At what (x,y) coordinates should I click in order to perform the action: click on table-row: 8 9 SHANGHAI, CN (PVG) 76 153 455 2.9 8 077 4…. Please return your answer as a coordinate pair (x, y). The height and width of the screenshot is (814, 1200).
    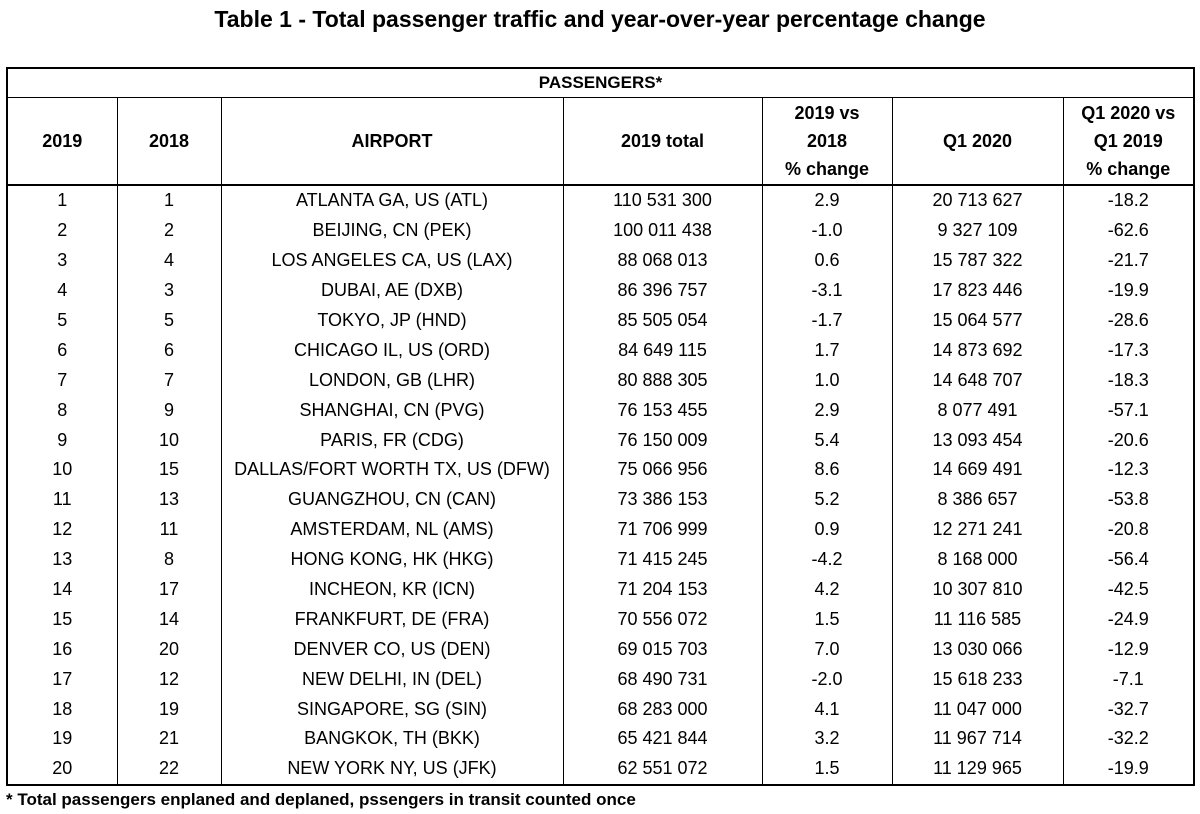
    Looking at the image, I should click on (600, 410).